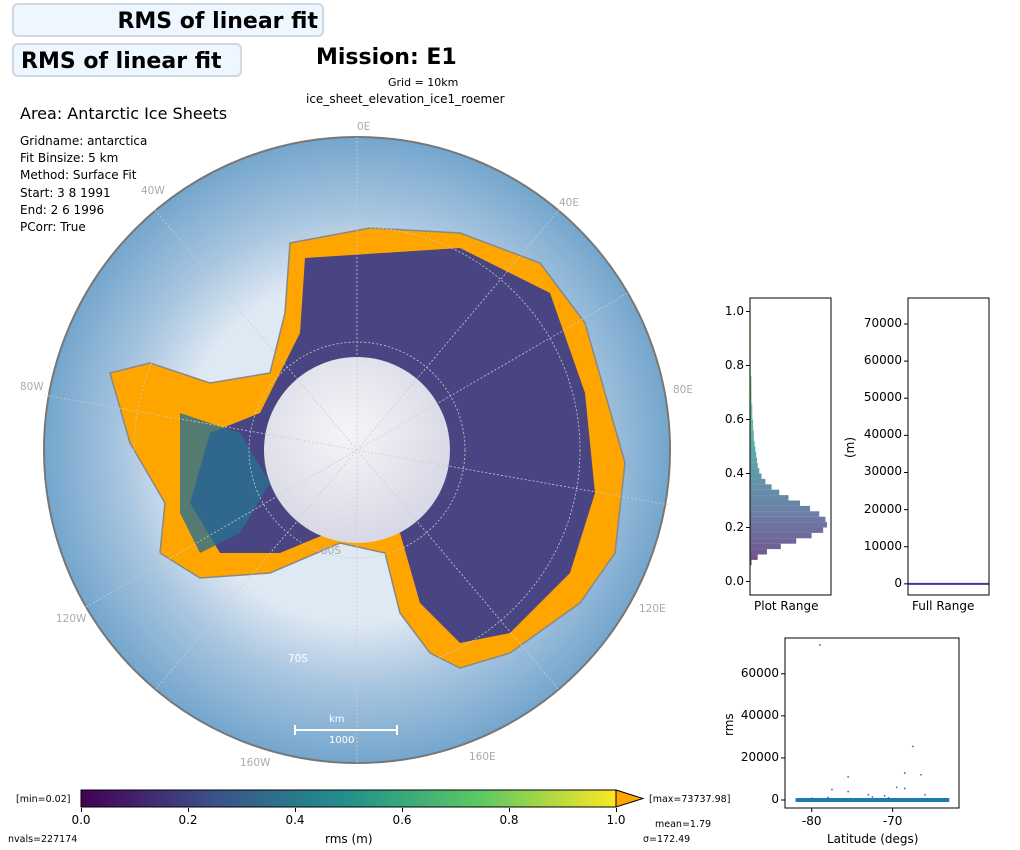  Describe the element at coordinates (872, 800) in the screenshot. I see `scatter-baseline` at that location.